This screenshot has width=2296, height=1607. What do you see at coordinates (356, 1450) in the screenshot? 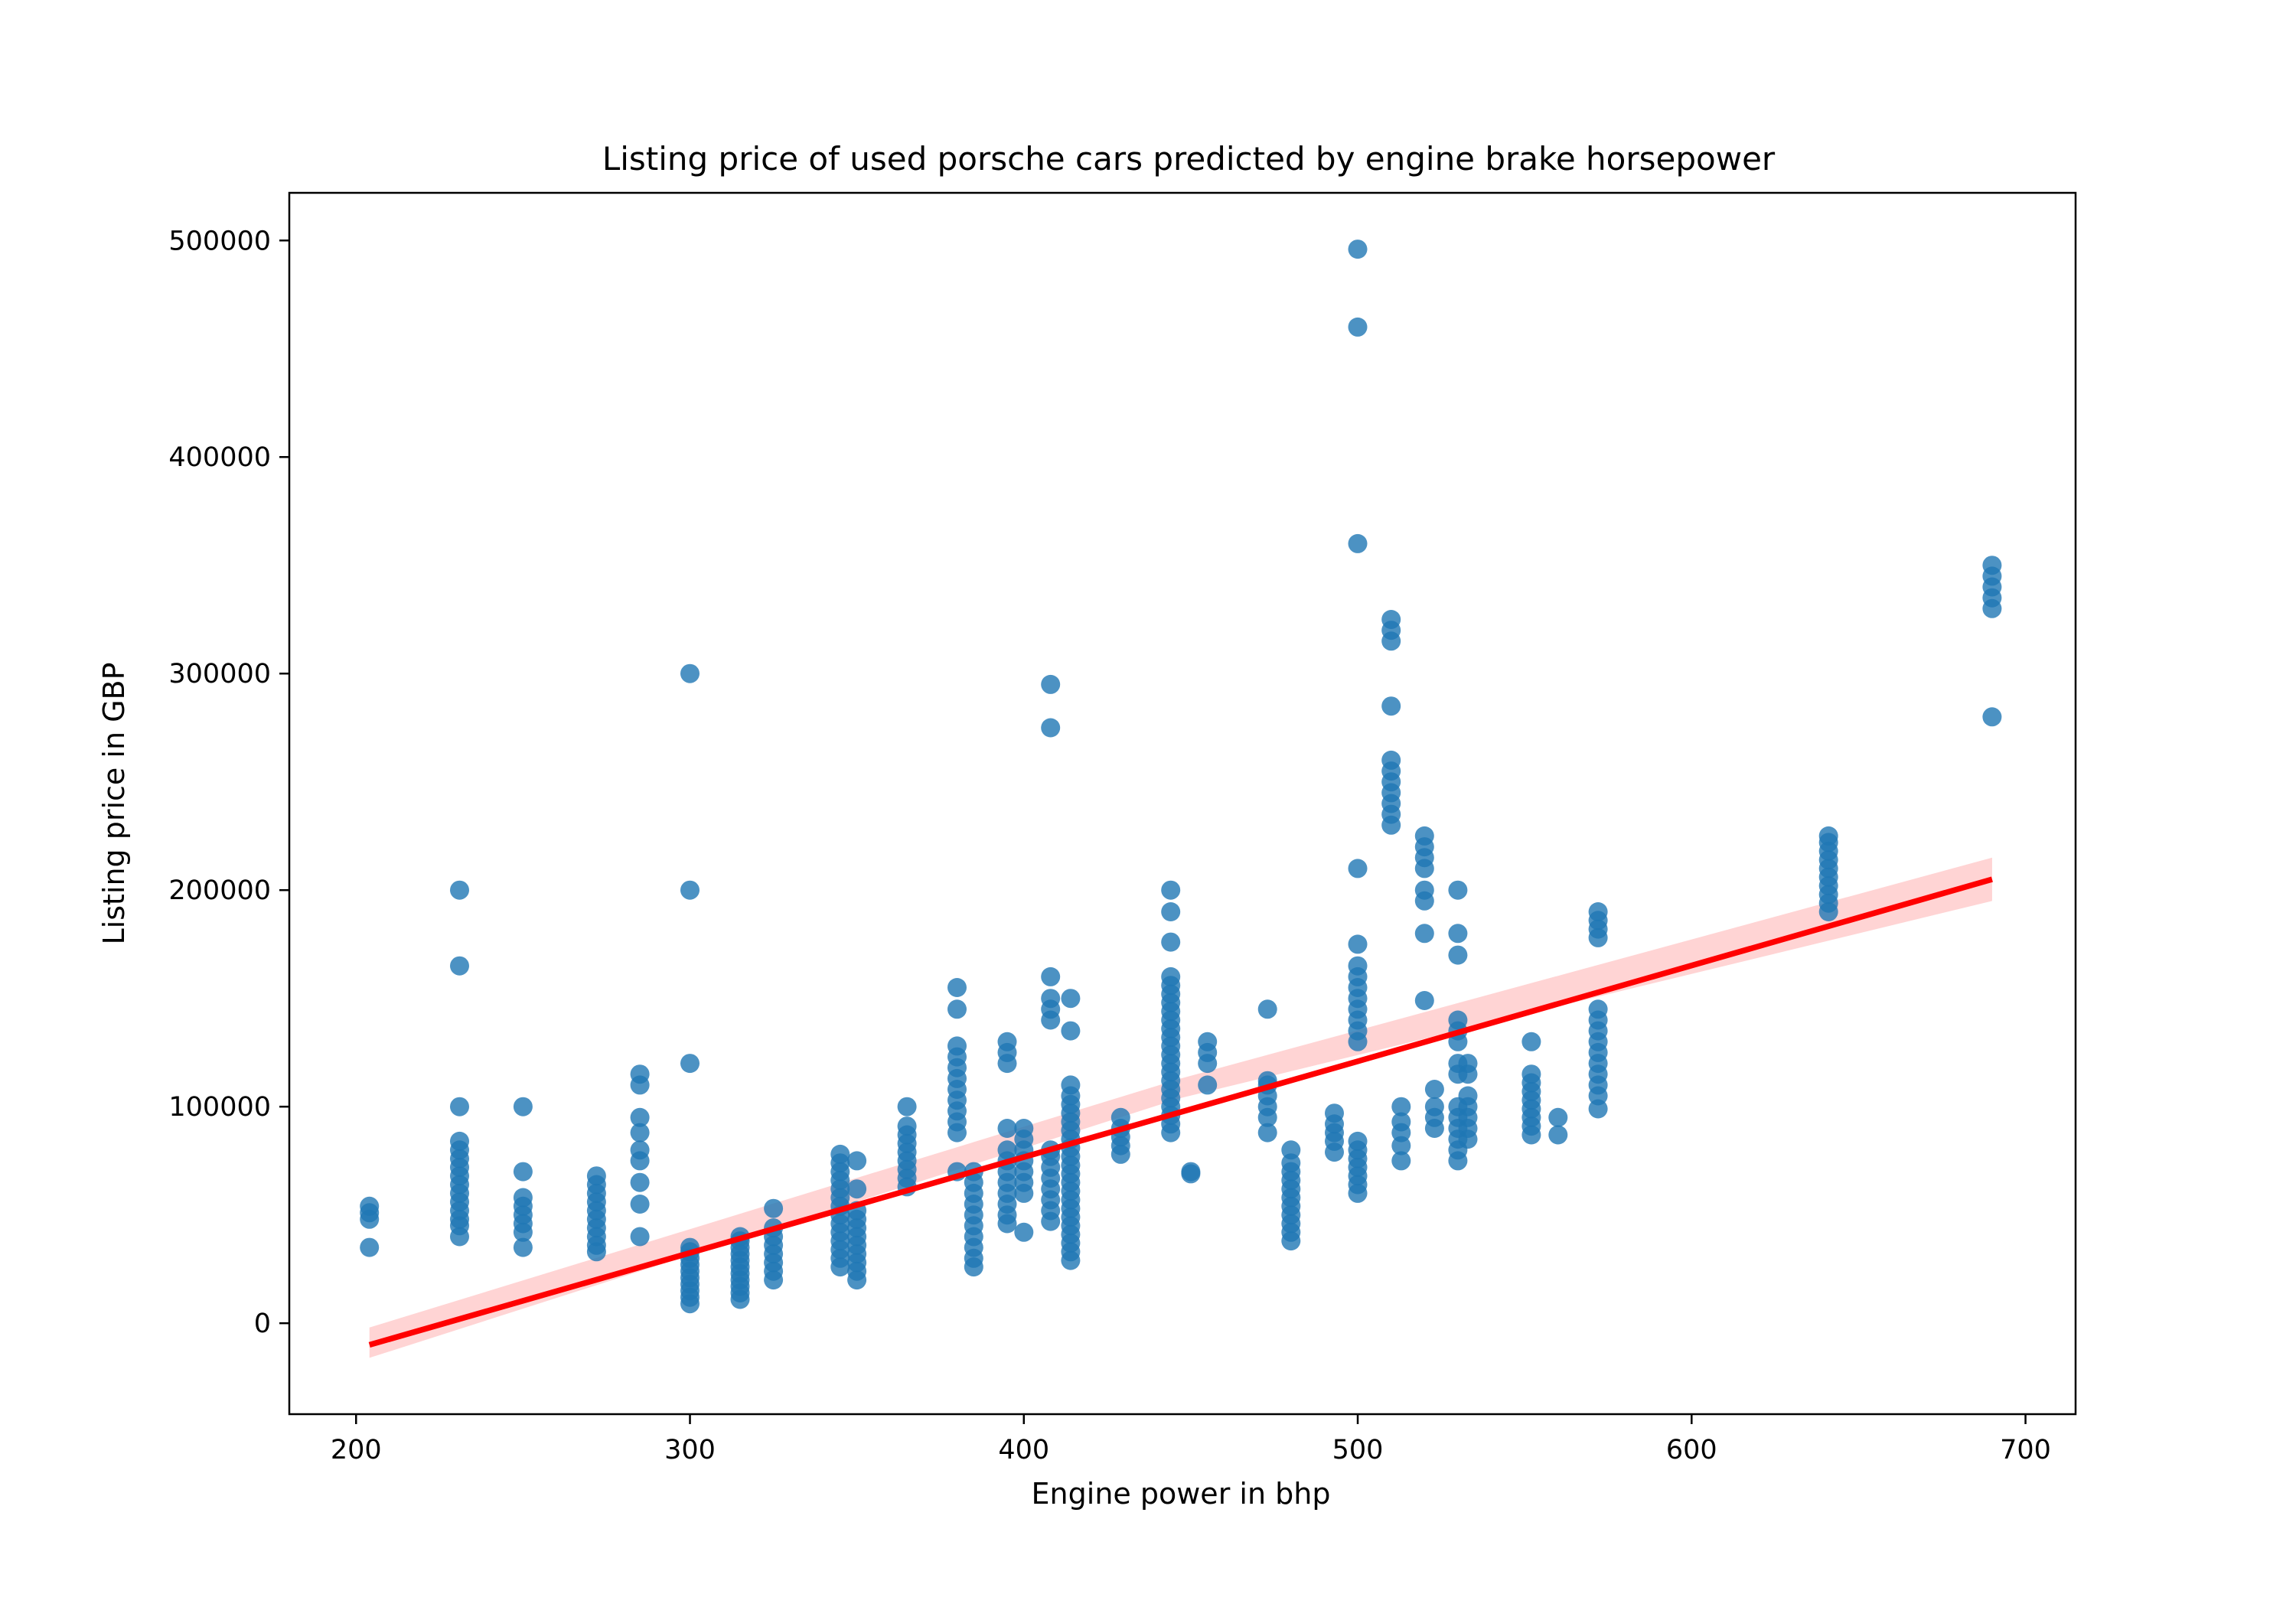
I see `x-tick-label: 200` at bounding box center [356, 1450].